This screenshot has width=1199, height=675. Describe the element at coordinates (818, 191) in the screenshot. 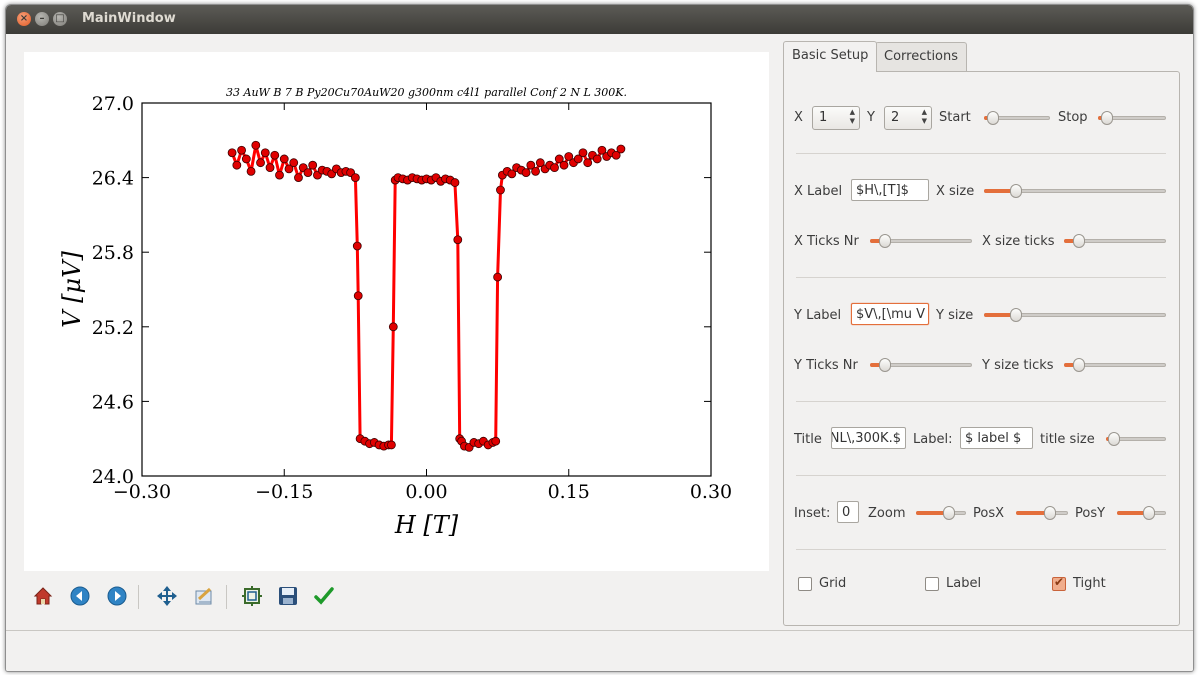

I see `x-label-label: X Label` at that location.